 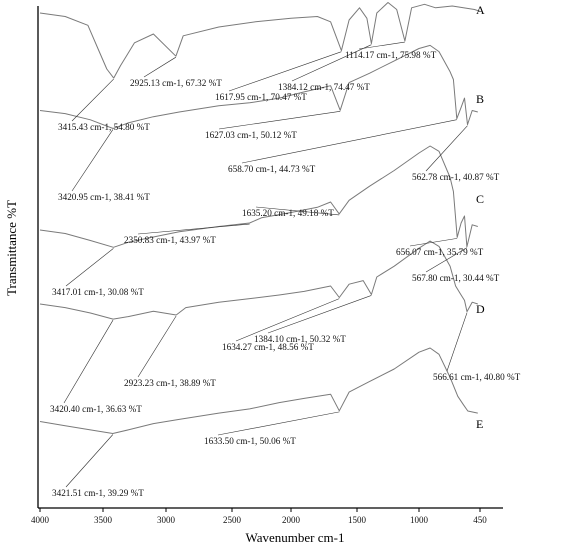 What do you see at coordinates (456, 278) in the screenshot?
I see `peak-annotation: 567.80 cm-1, 30.44 %T` at bounding box center [456, 278].